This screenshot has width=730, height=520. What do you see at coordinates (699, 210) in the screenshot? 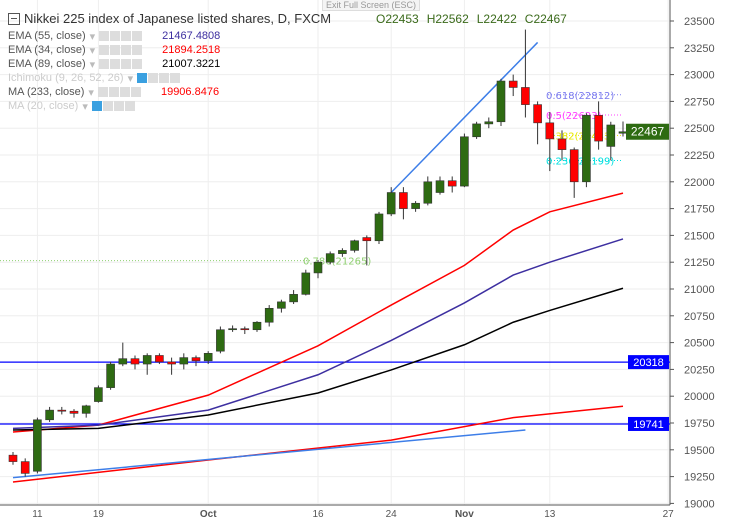
I see `y-tick-label: 21750` at bounding box center [699, 210].